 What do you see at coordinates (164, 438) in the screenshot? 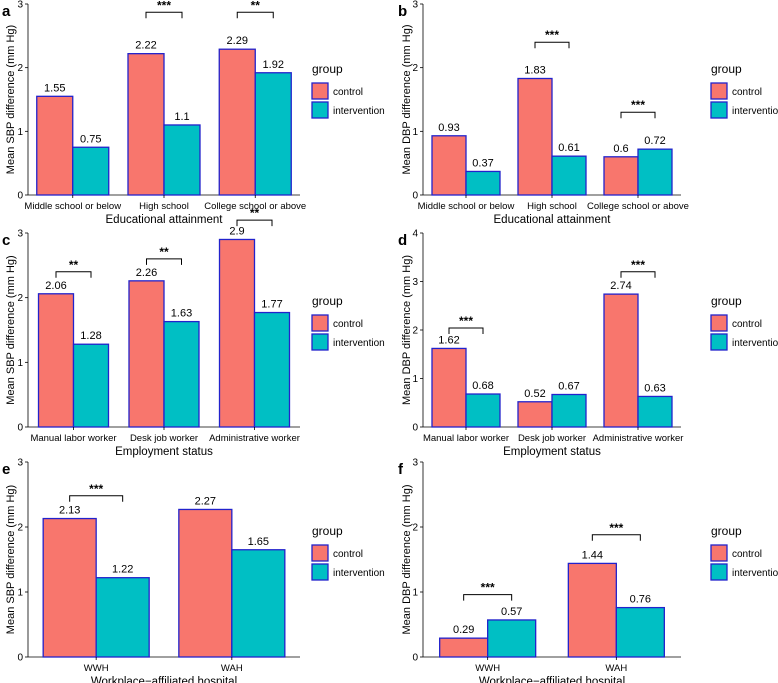
I see `x-tick-label: Desk job worker` at bounding box center [164, 438].